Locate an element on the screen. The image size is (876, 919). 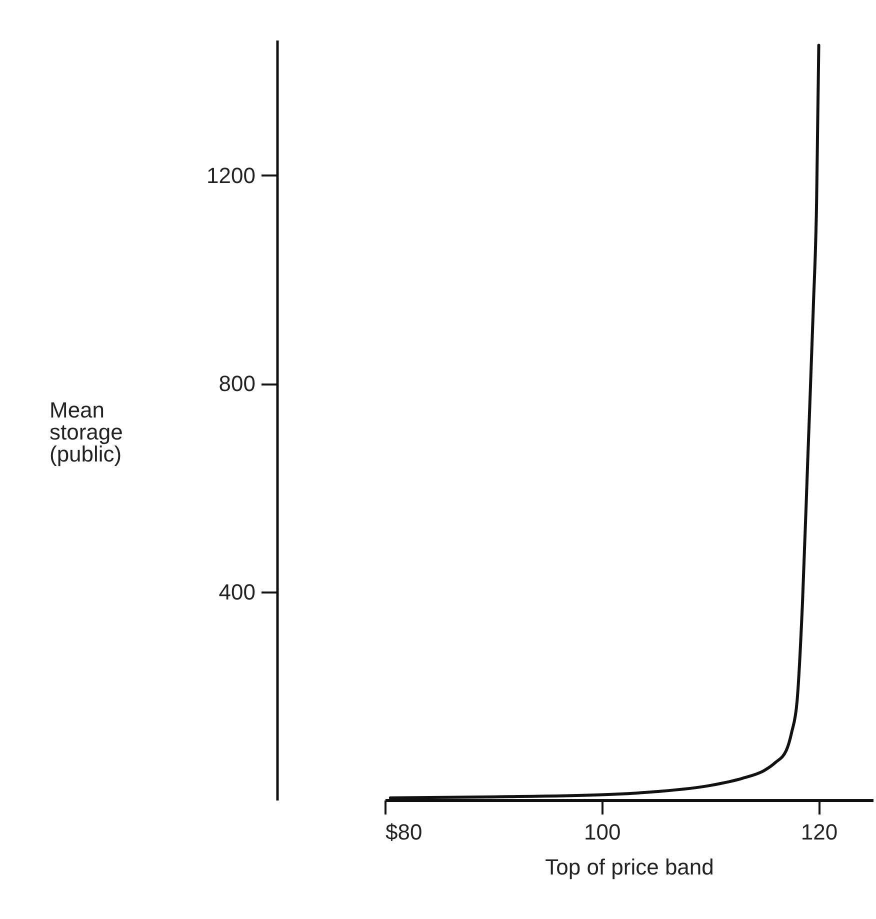
y-tick-label: 1200 is located at coordinates (231, 175).